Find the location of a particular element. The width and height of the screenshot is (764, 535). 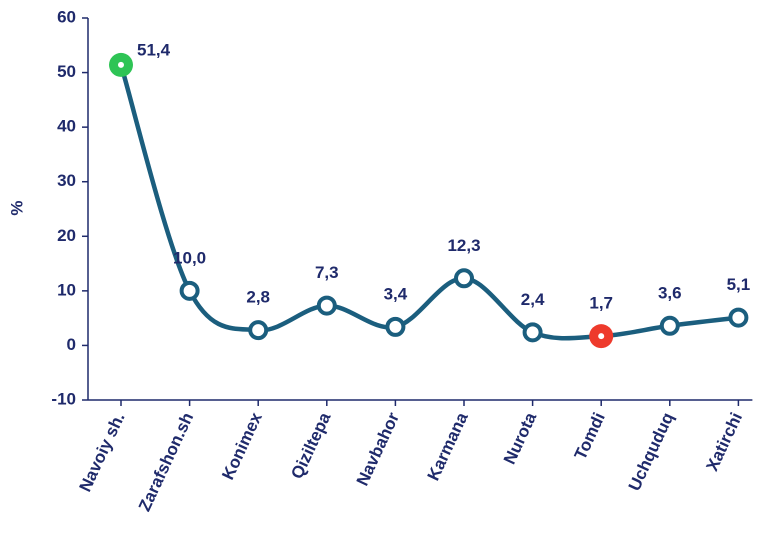

data-label: 3,6 is located at coordinates (670, 292).